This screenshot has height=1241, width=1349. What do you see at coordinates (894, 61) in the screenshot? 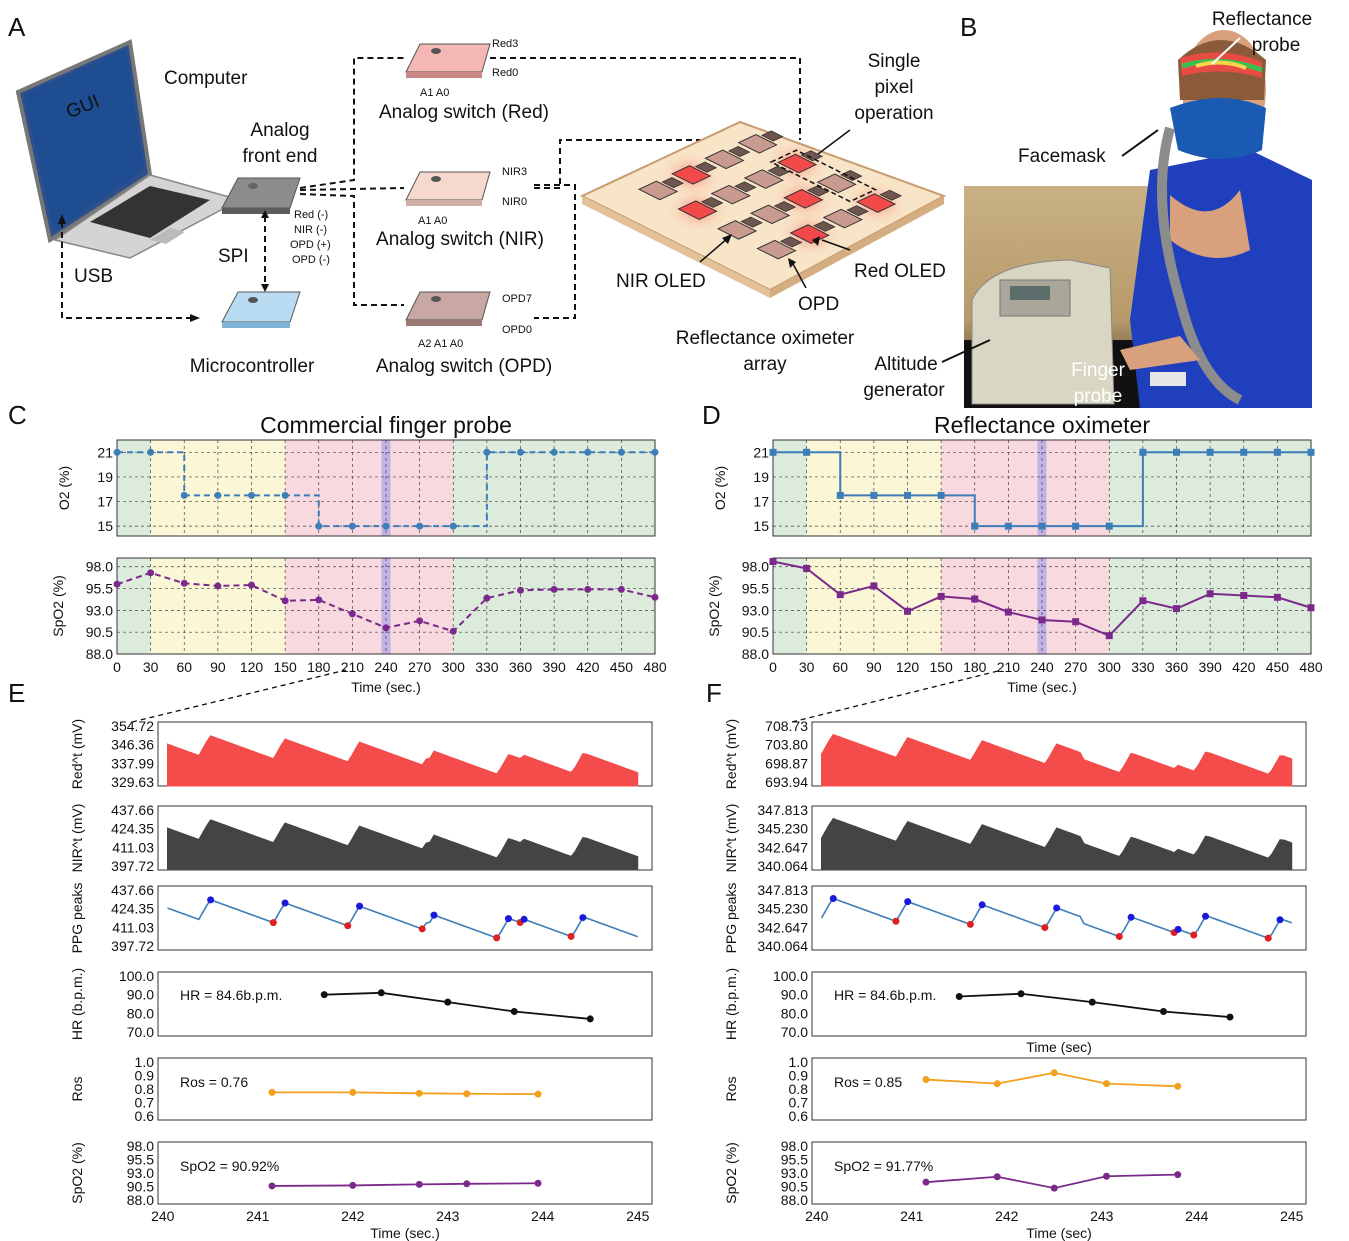
I see `single-pixel-label-1: Single` at bounding box center [894, 61].